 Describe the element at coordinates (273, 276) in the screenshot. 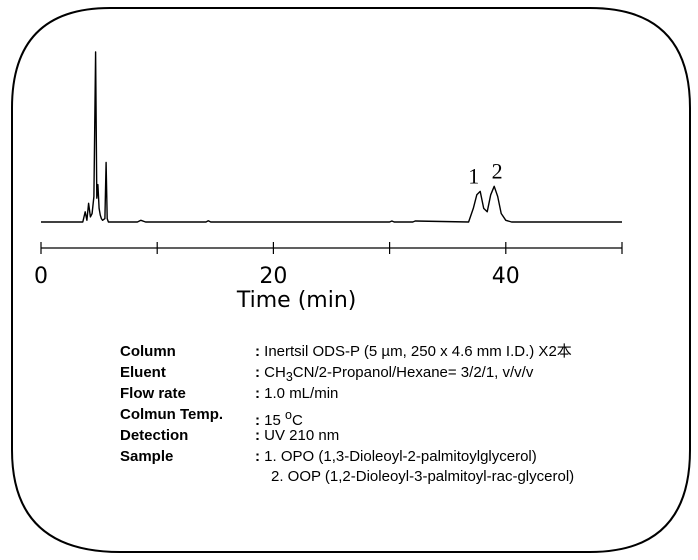

I see `x-tick-label: 20` at that location.